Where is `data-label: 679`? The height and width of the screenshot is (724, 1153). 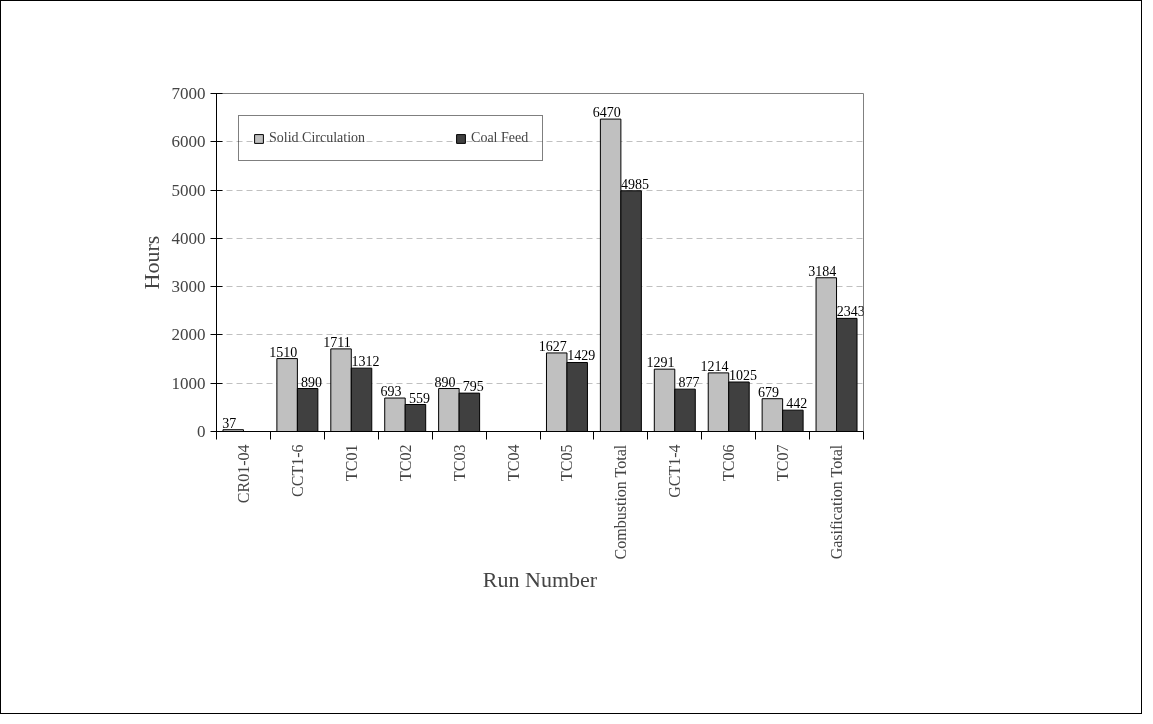
data-label: 679 is located at coordinates (768, 392).